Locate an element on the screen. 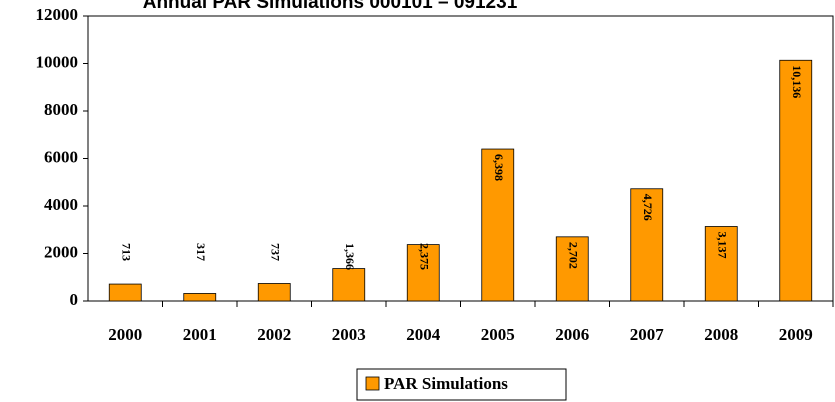 Image resolution: width=835 pixels, height=402 pixels. x-tick-label: 2009 is located at coordinates (796, 334).